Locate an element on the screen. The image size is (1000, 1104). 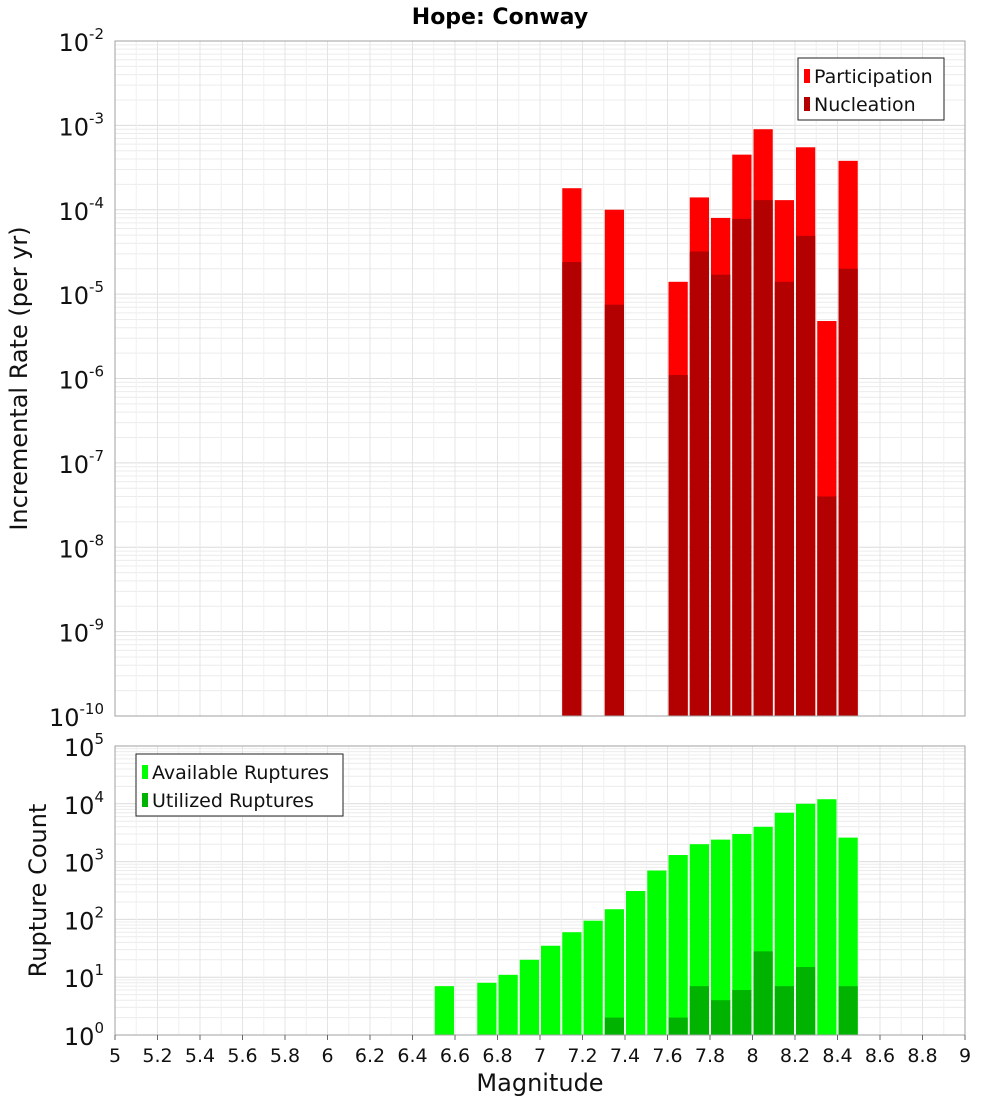
top-y-tick-label: 10⁻⁴ is located at coordinates (81, 210).